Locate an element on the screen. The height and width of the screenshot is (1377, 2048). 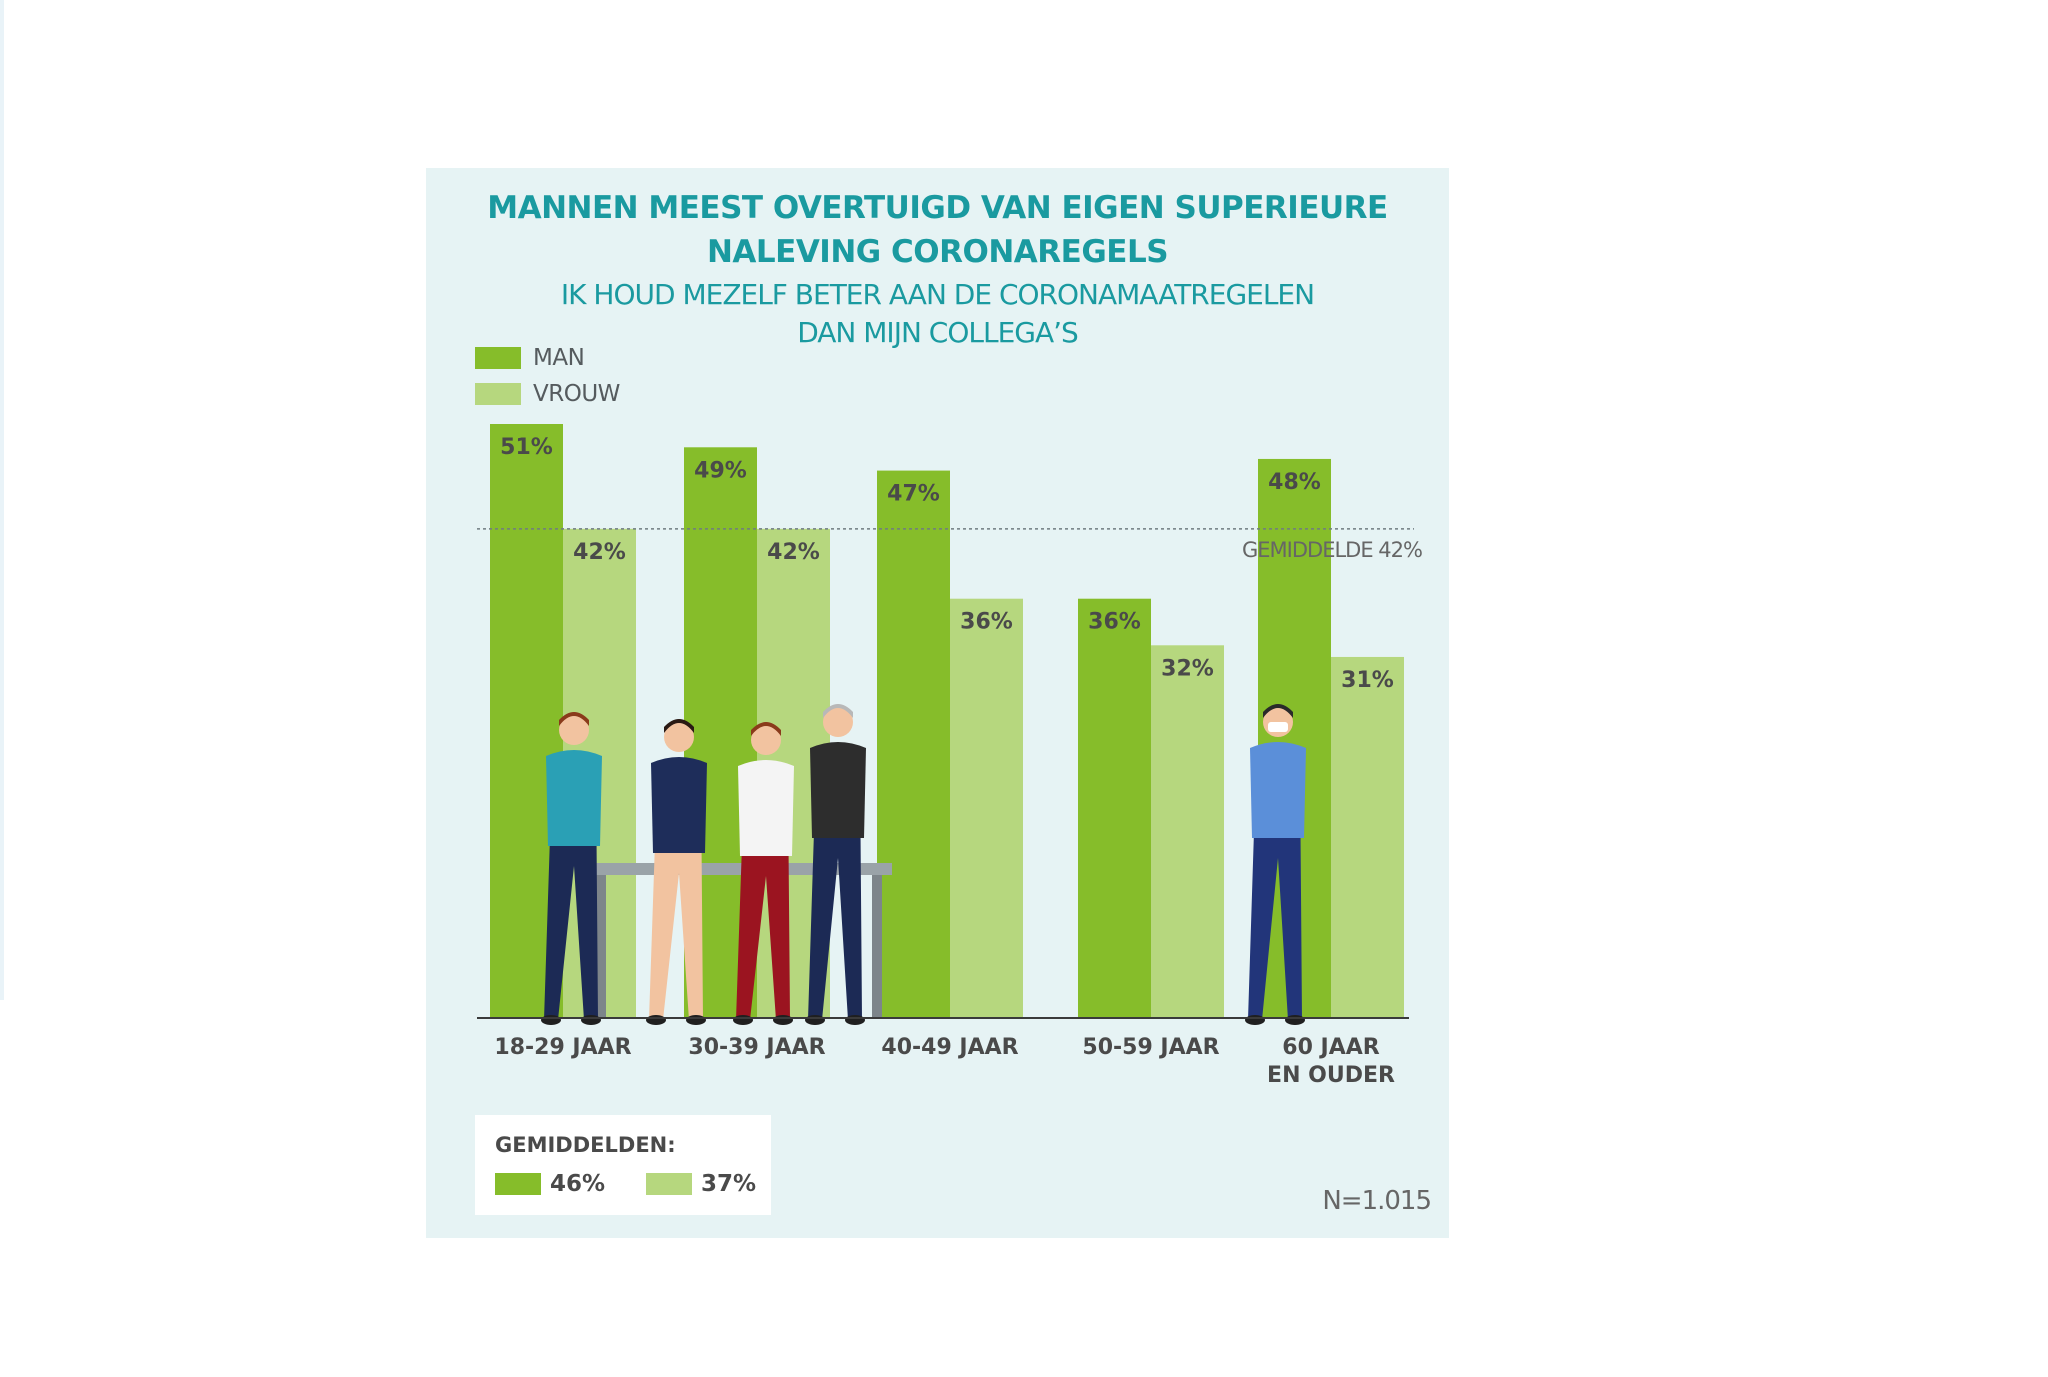
category-label-1: 18-29 JAAR is located at coordinates (562, 1047).